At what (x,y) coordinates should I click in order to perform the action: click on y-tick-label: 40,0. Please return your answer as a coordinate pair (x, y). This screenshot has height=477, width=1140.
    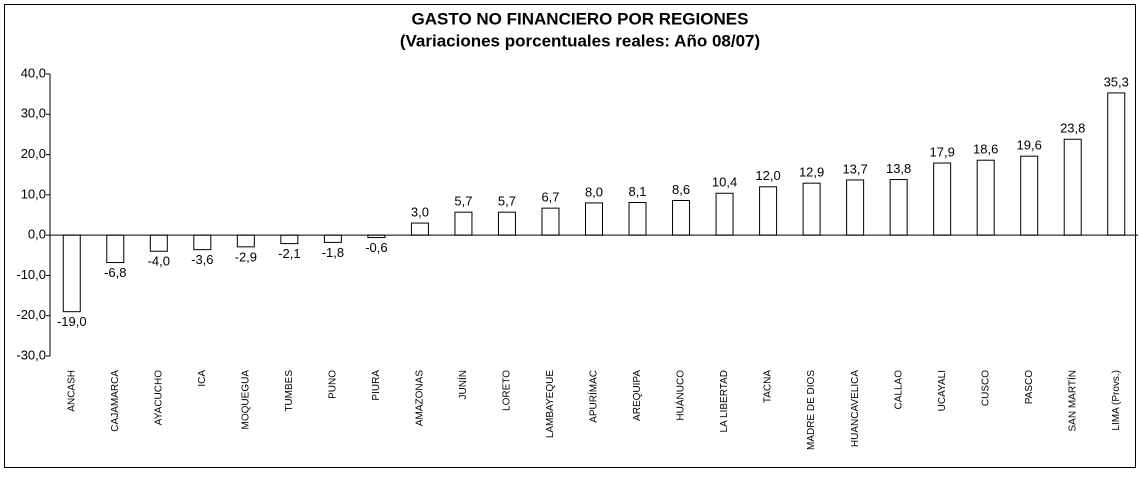
    Looking at the image, I should click on (33, 72).